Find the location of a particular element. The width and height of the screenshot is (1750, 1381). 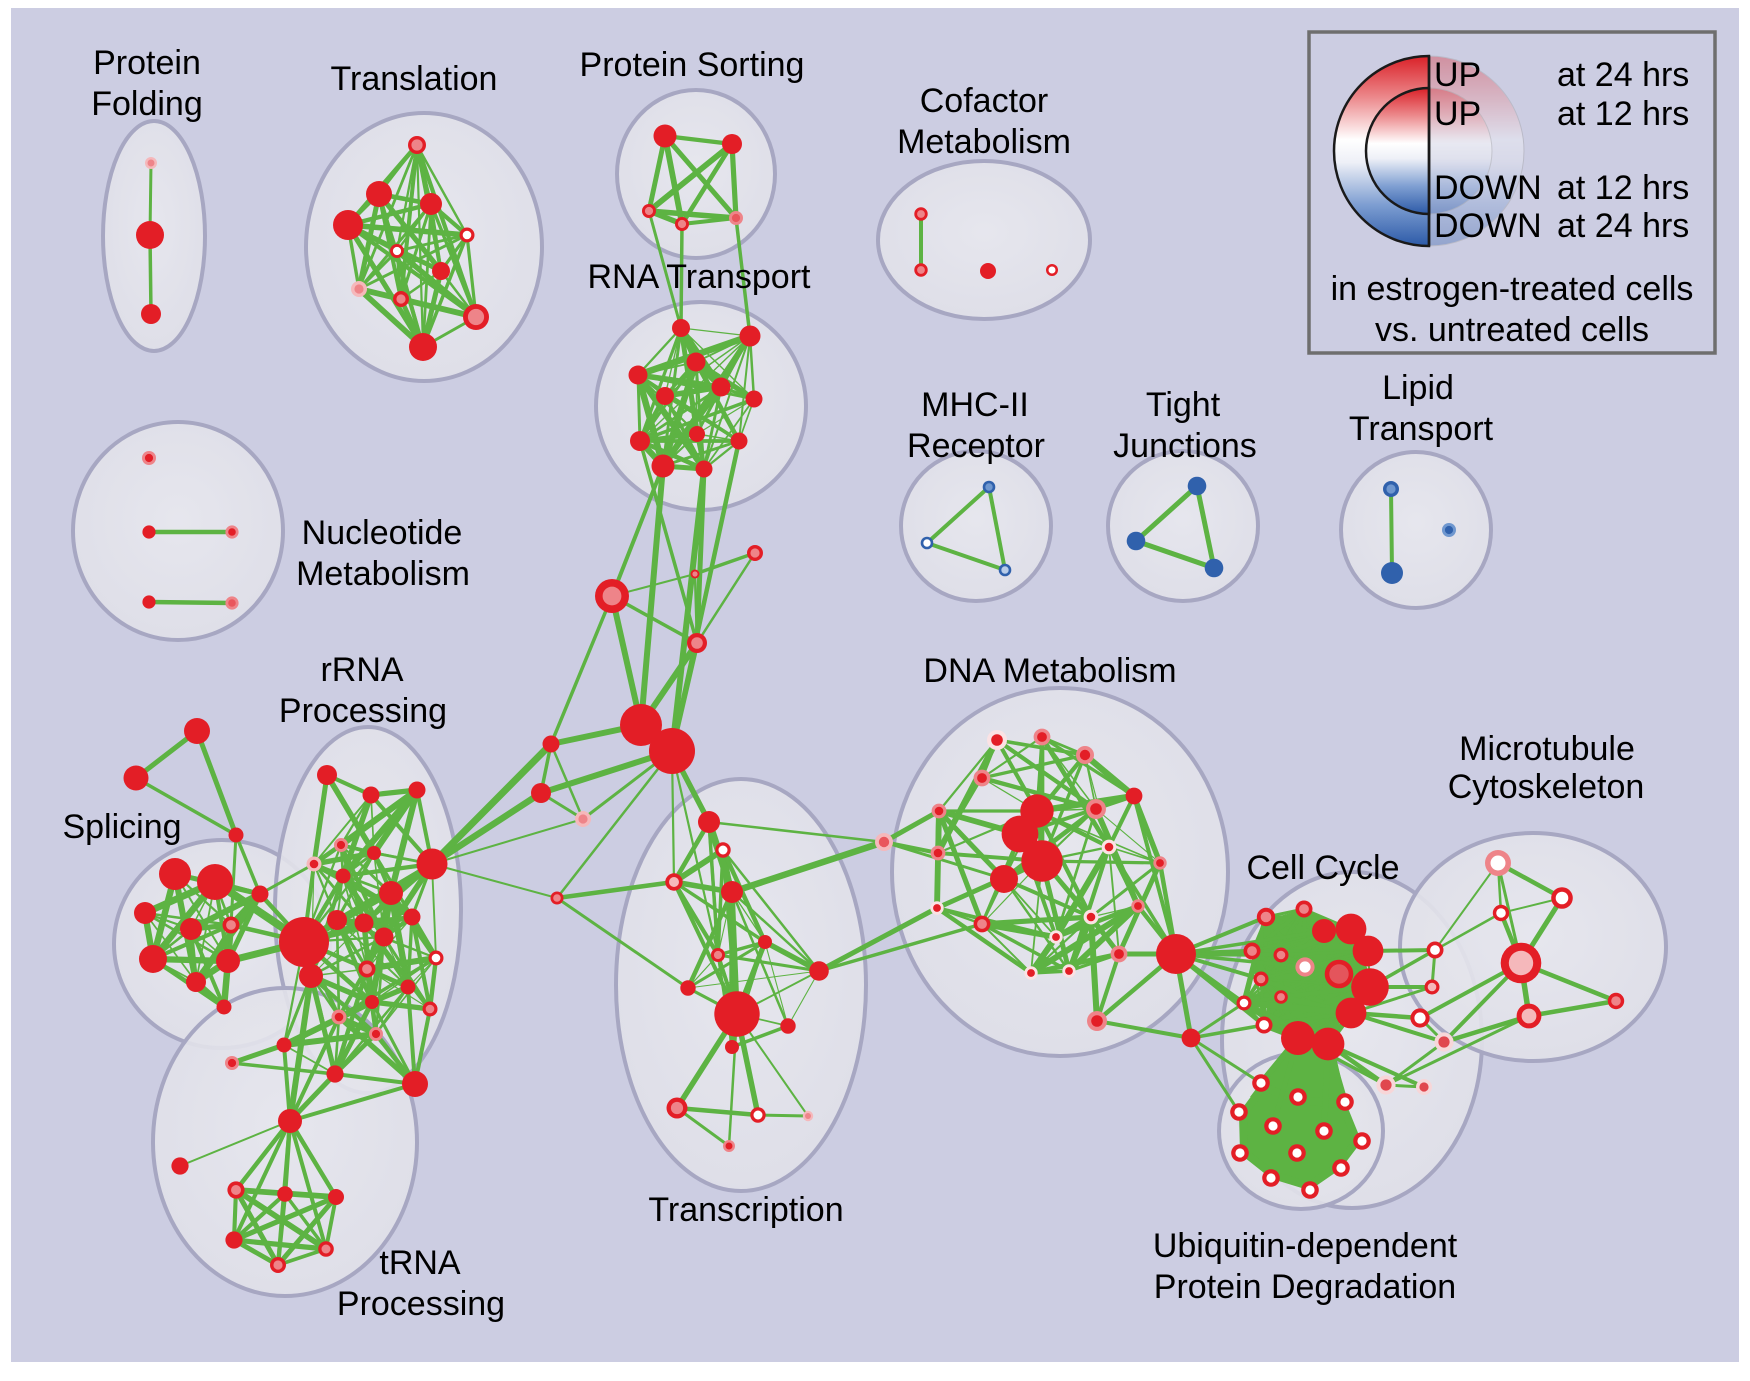

svg-text: Transcription is located at coordinates (745, 1210).